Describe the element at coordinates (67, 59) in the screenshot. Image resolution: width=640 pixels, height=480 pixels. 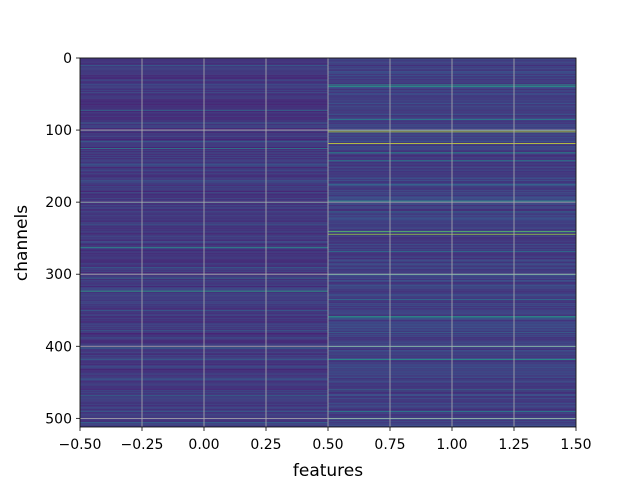
I see `y-tick-label: 0` at that location.